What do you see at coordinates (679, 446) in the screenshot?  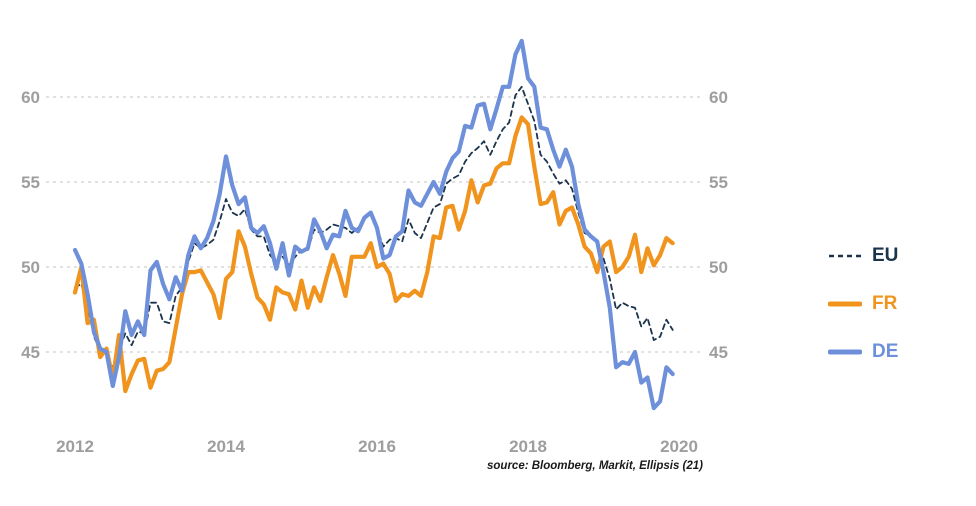 I see `x-tick-label: 2020` at bounding box center [679, 446].